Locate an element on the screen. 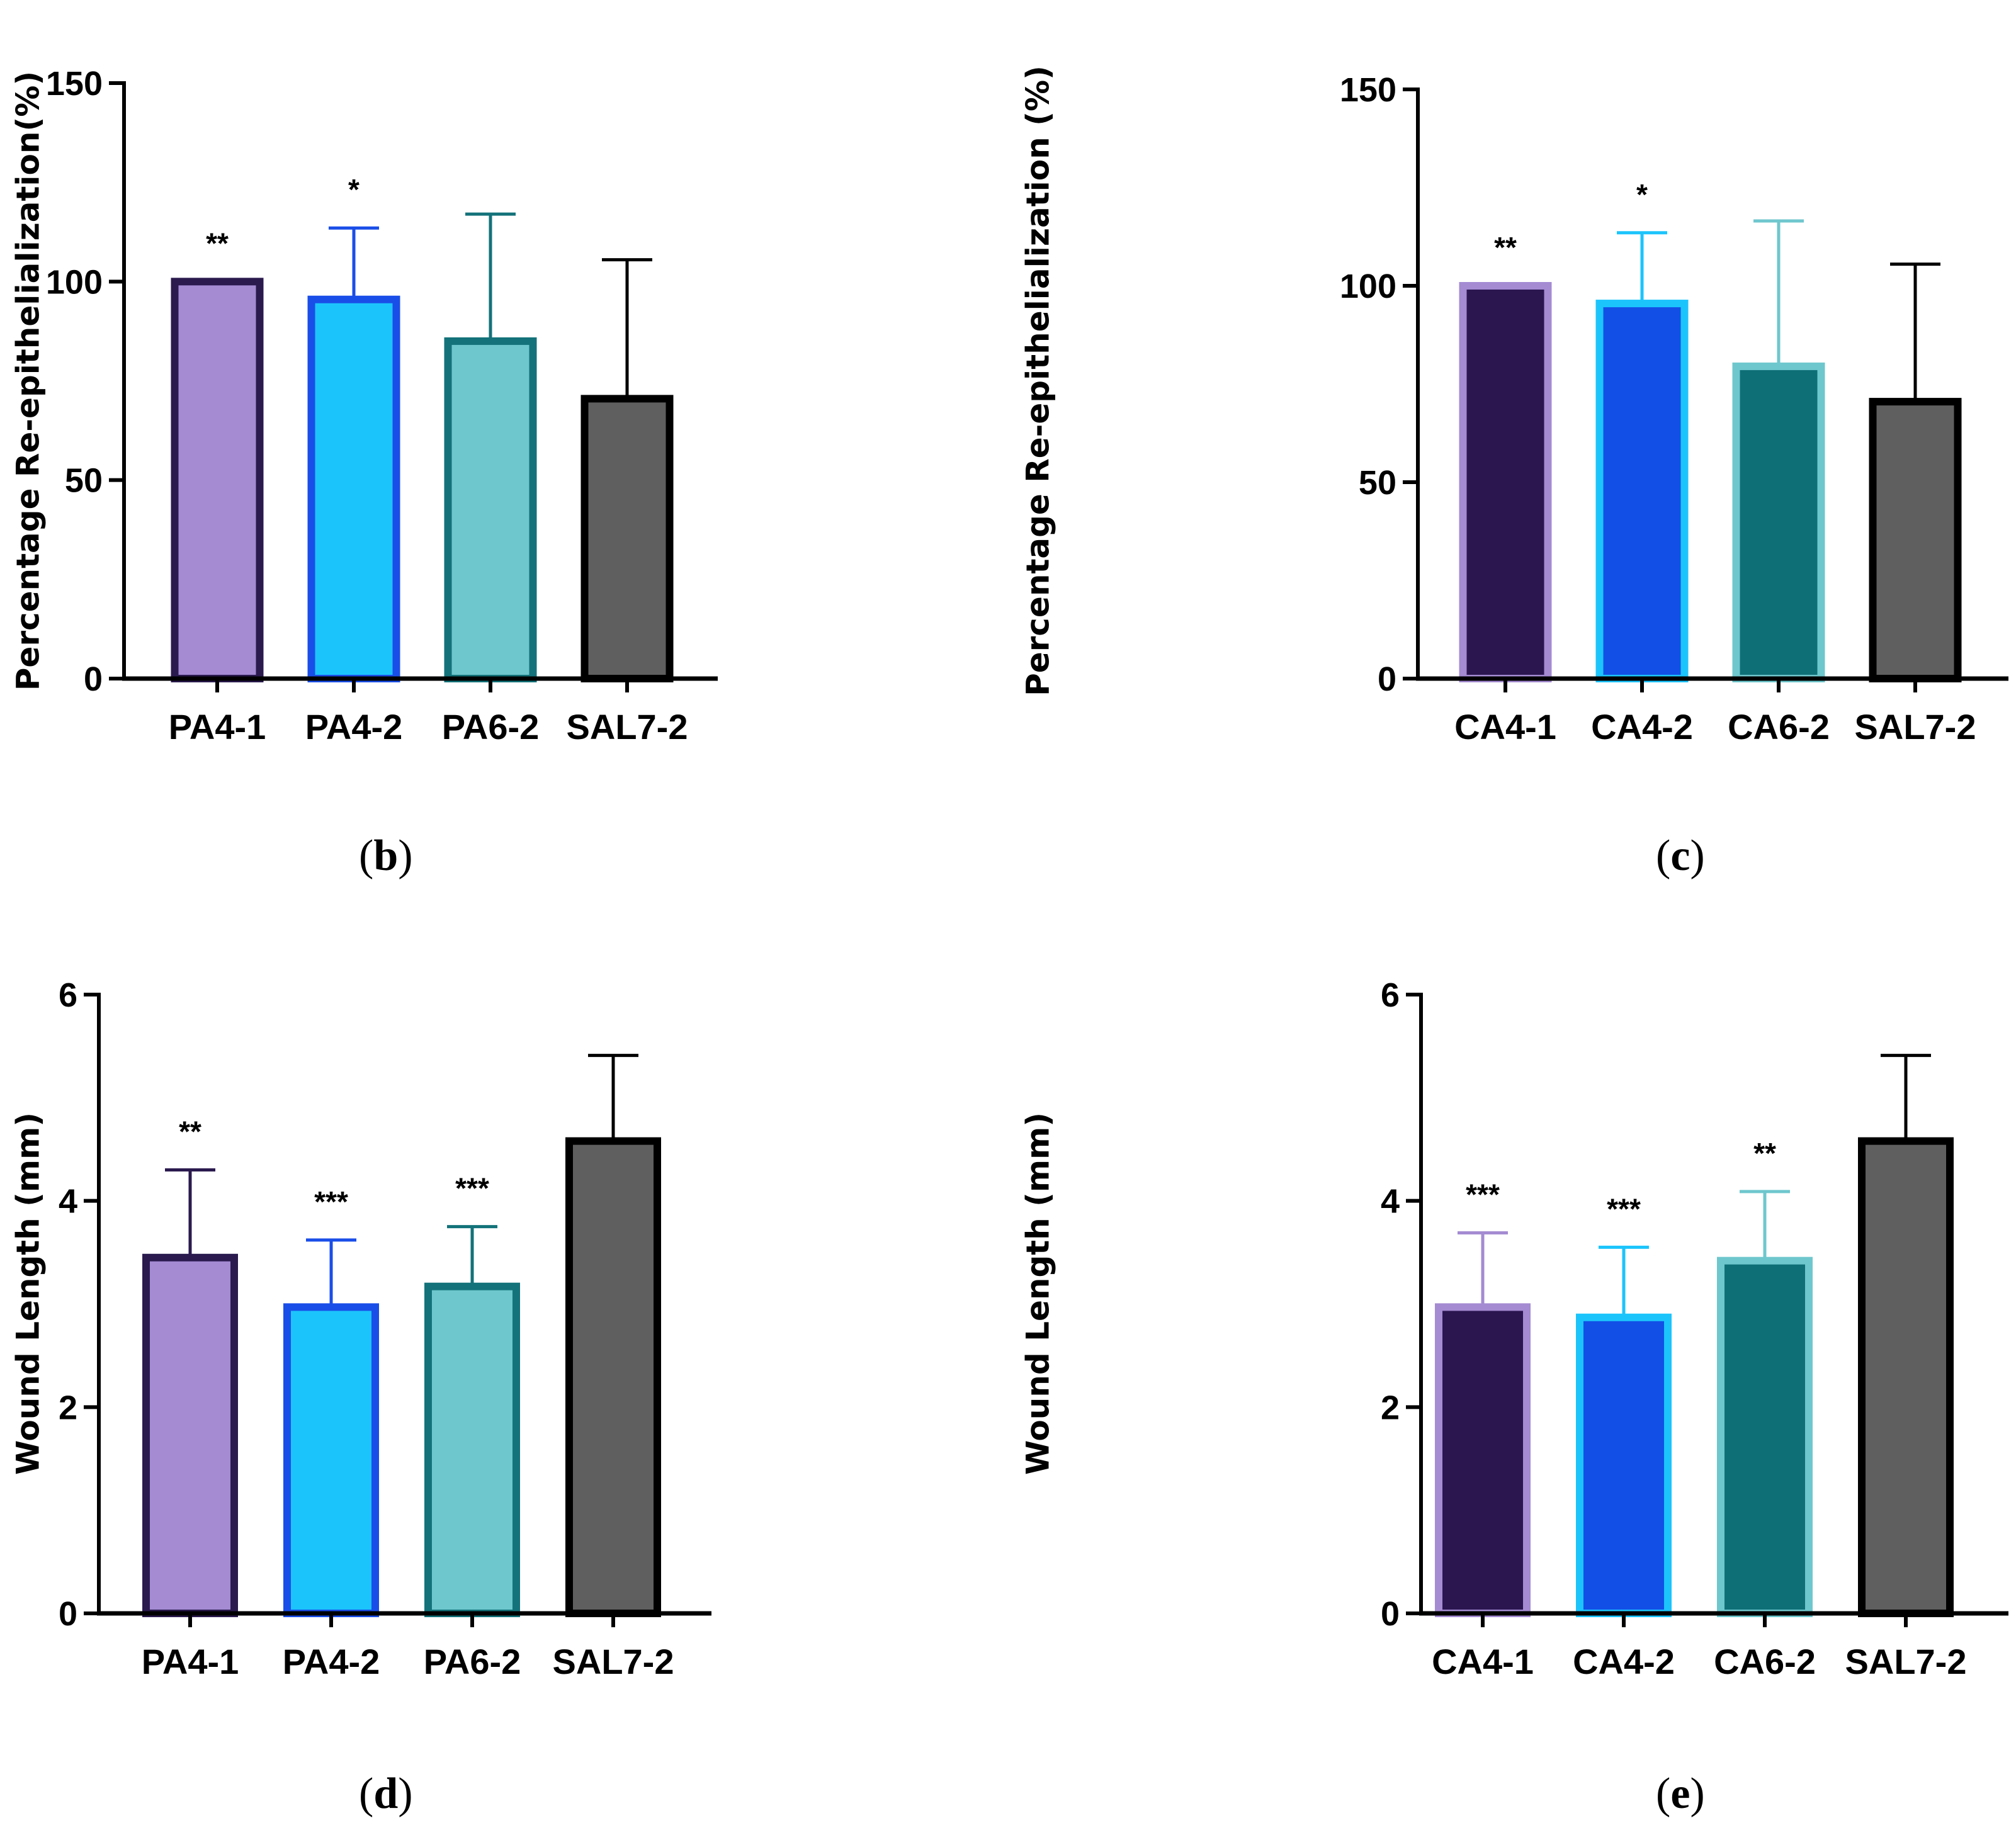  y-axis-label: Percentage Re-epithelialization(%) is located at coordinates (28, 381).